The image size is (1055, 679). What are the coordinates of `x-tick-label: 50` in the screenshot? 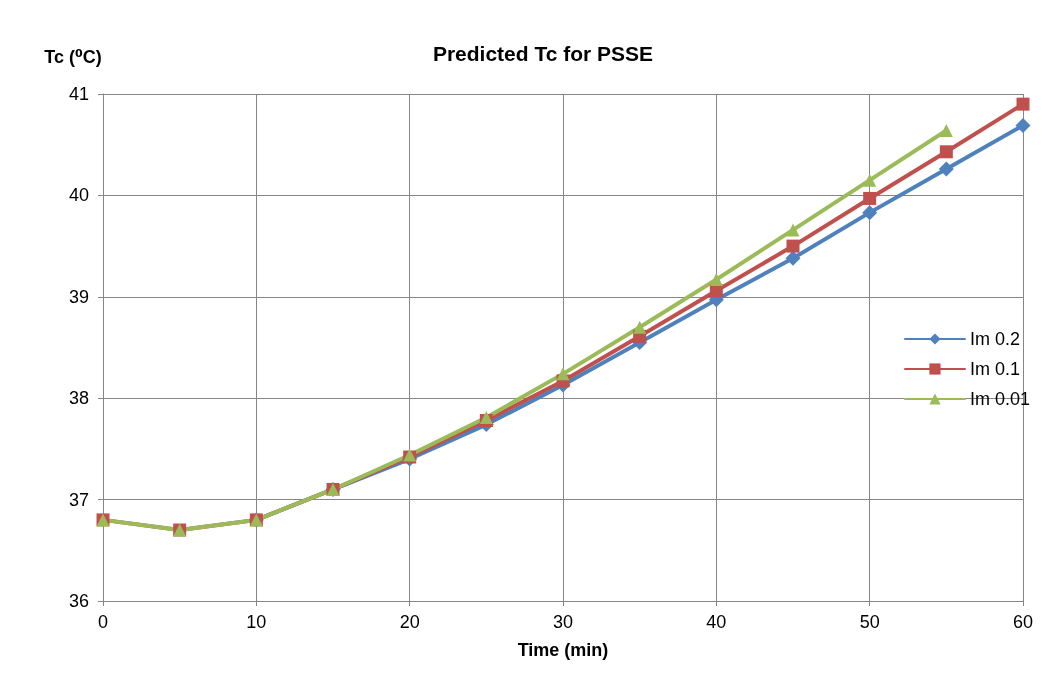 It's located at (869, 622).